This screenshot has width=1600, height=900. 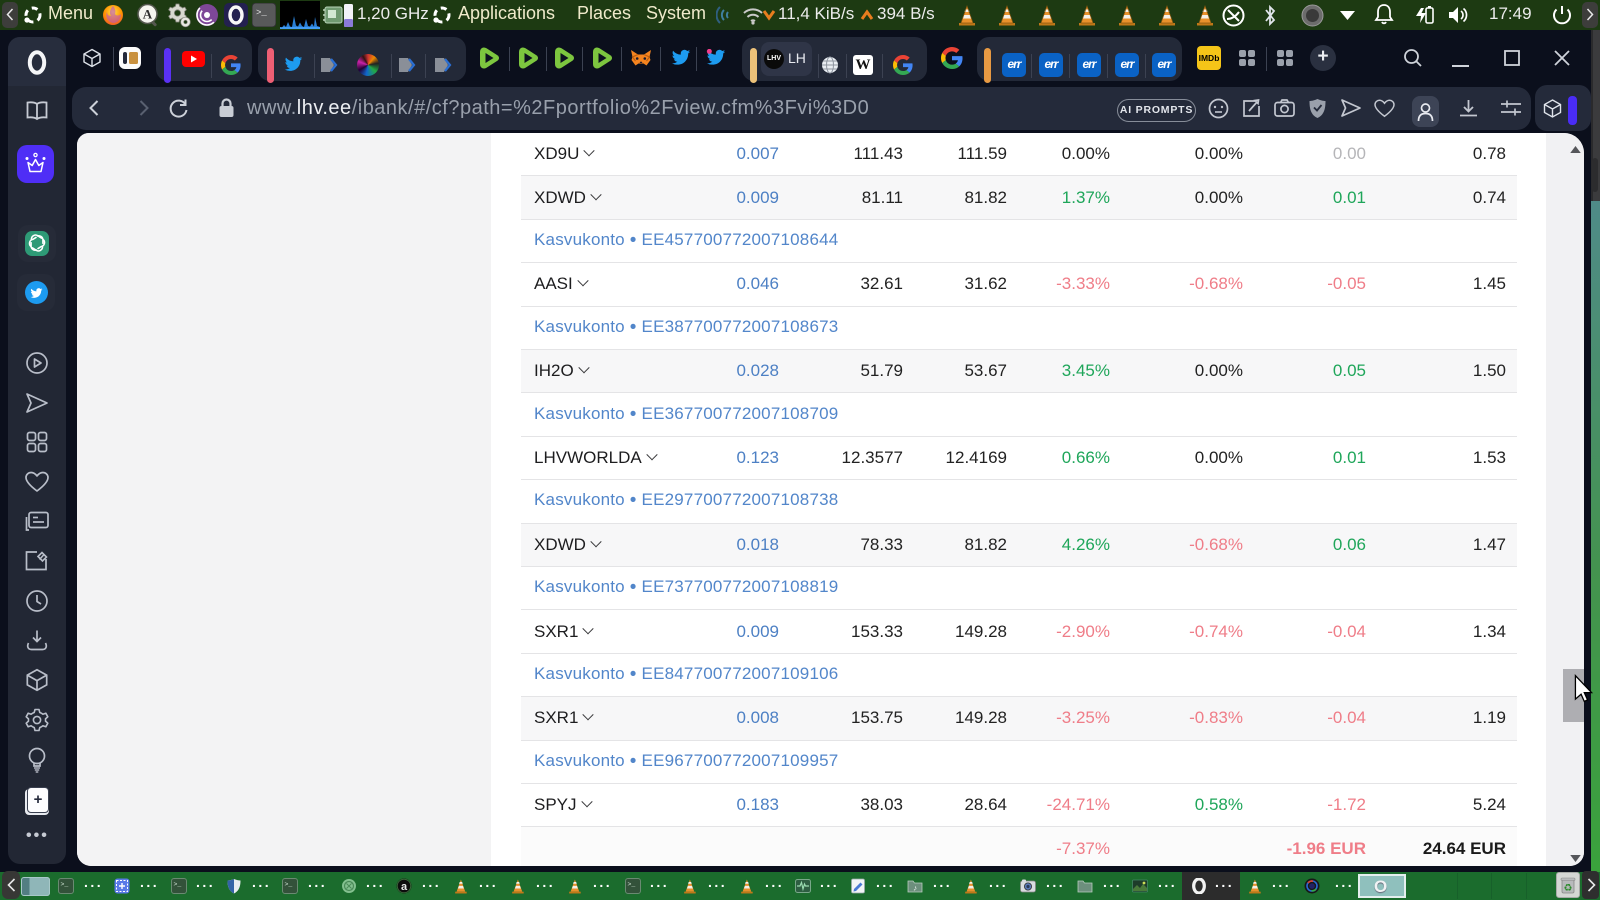 I want to click on svg-text: a, so click(x=404, y=887).